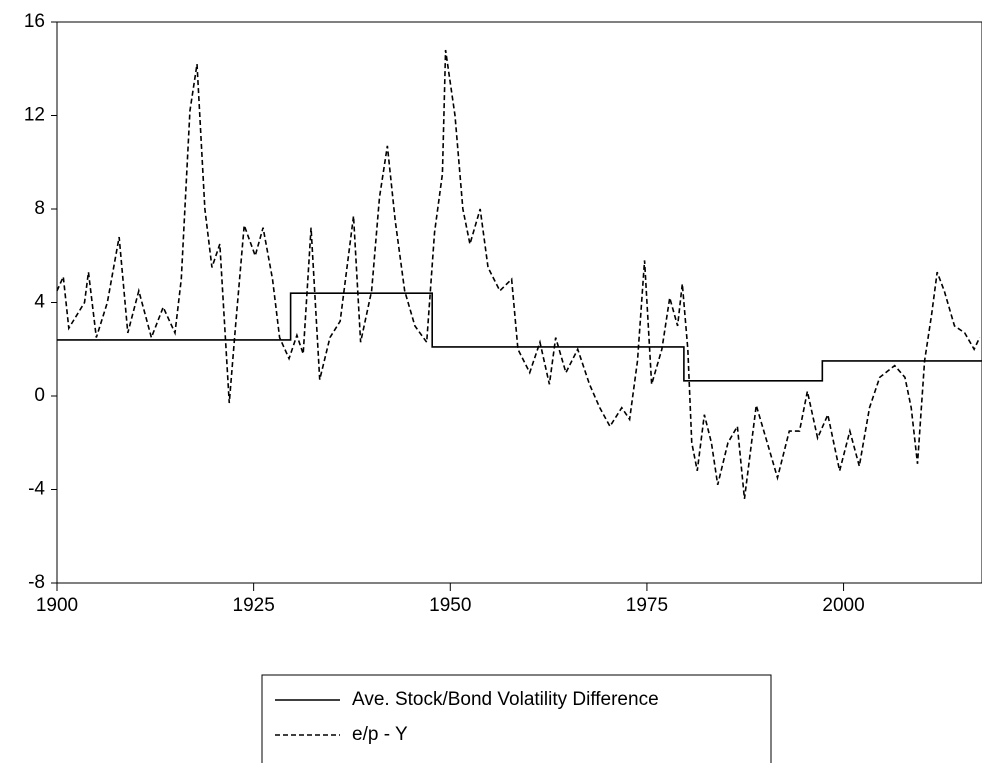 This screenshot has height=763, width=982. I want to click on x-tick-label: 1950, so click(450, 605).